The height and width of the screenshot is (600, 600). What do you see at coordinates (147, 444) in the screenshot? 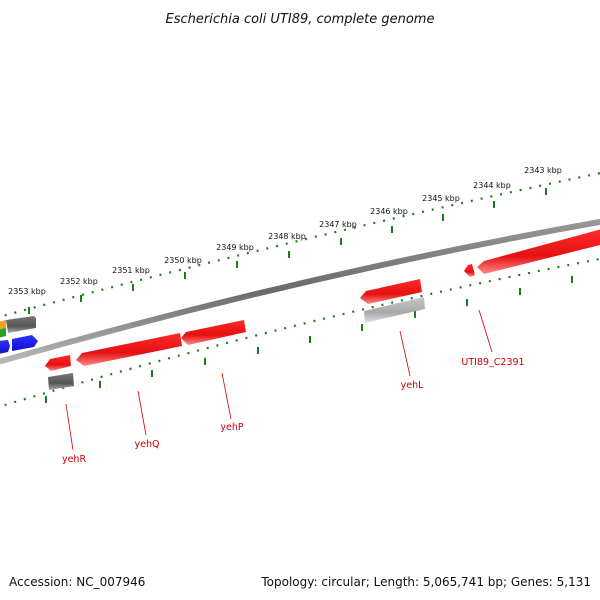
I see `gene-label: yehQ` at bounding box center [147, 444].